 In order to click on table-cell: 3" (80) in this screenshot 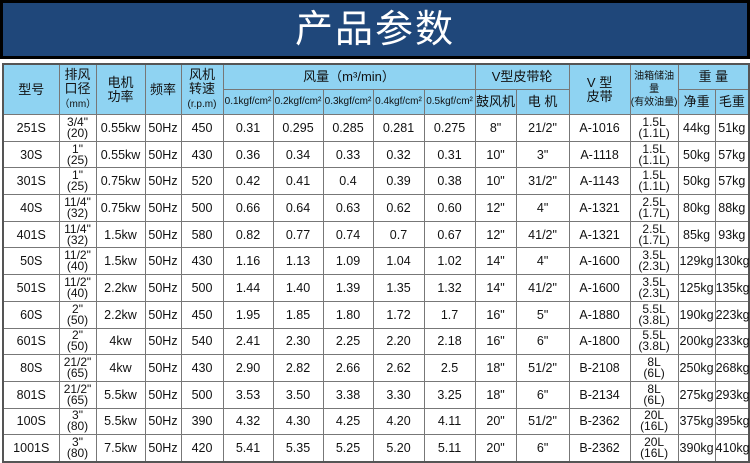, I will do `click(77, 421)`.